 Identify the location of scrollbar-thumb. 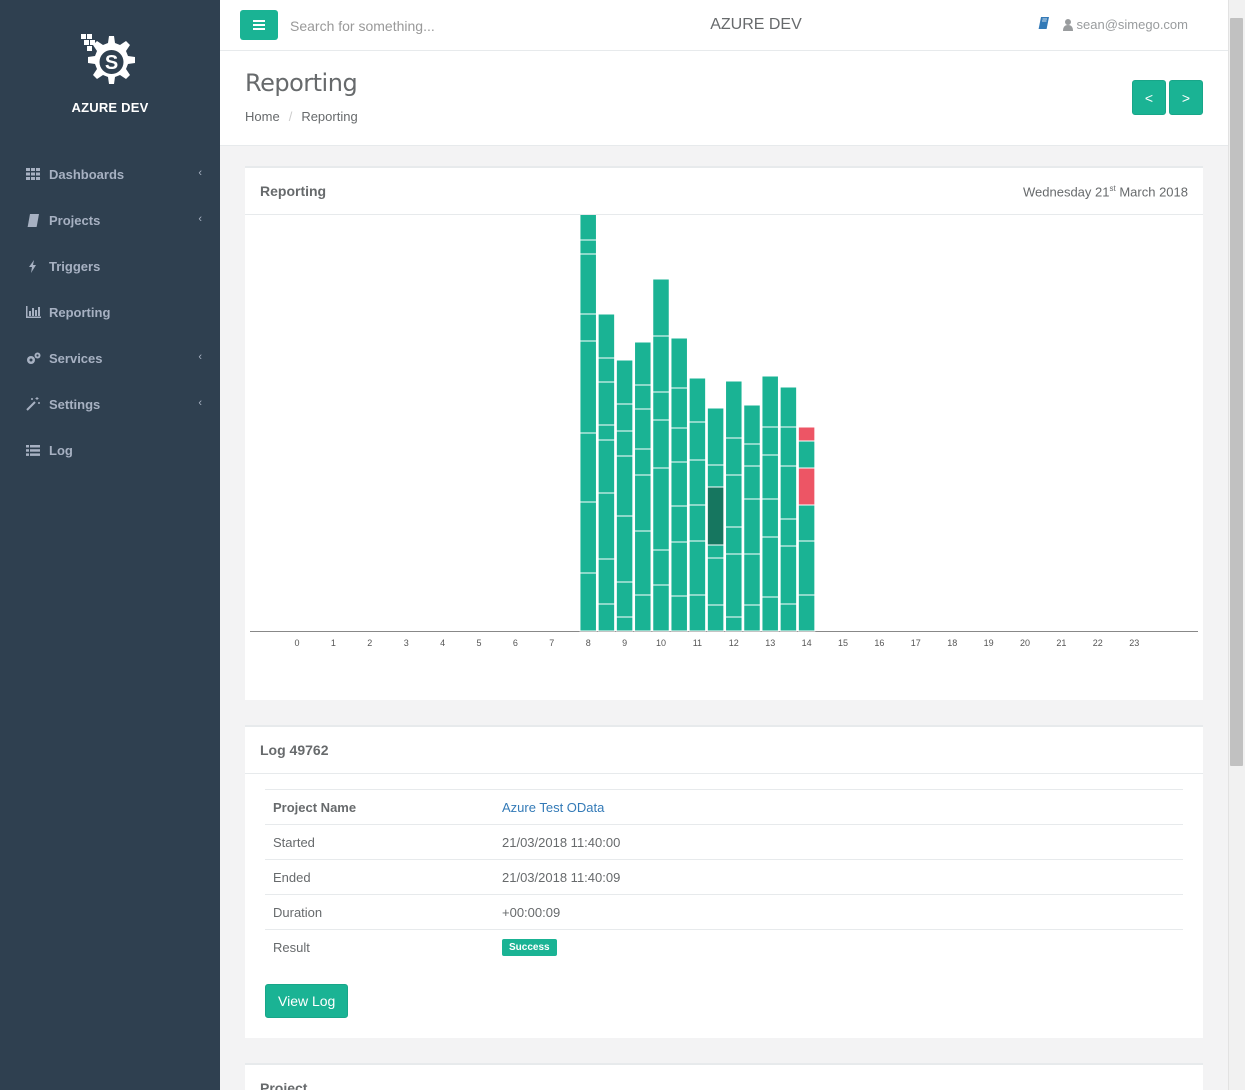
(1236, 392).